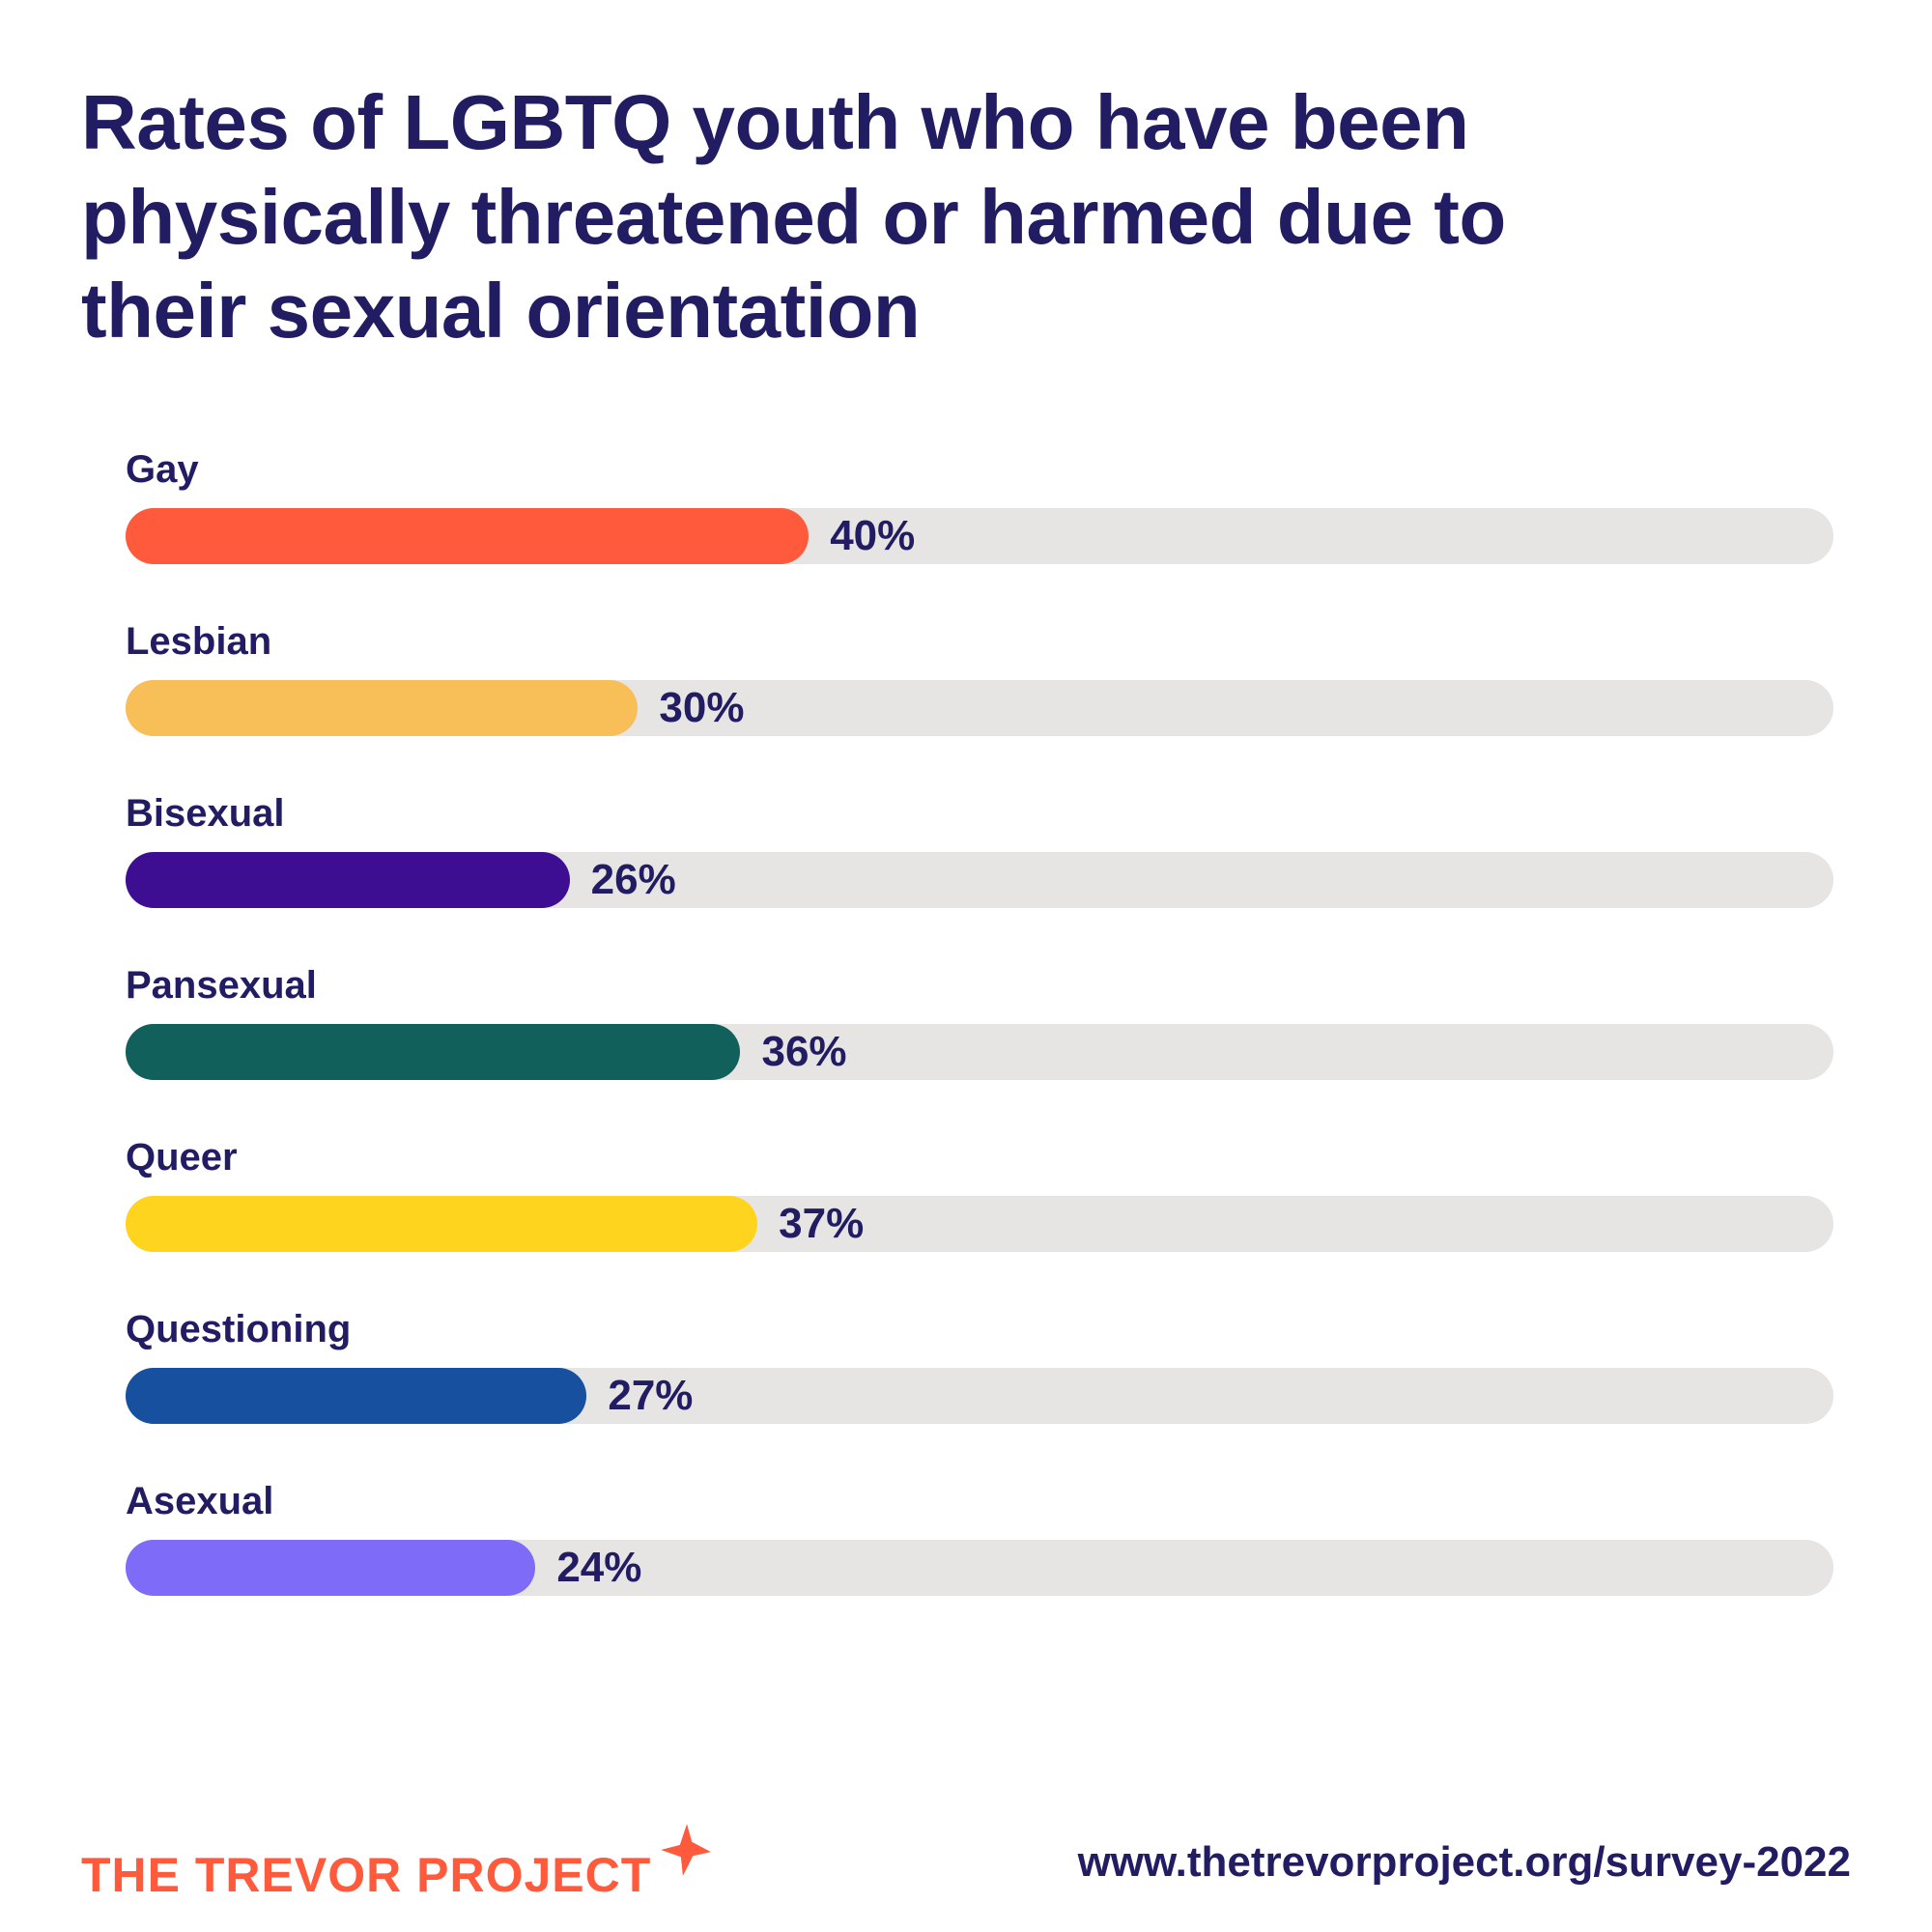  Describe the element at coordinates (979, 1052) in the screenshot. I see `bar-track: 36%` at that location.